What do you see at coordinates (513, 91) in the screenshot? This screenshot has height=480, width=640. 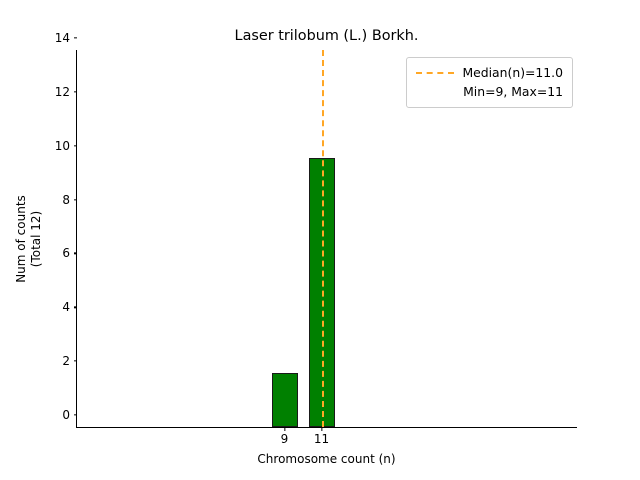 I see `legend-label-minmax: Min=9, Max=11` at bounding box center [513, 91].